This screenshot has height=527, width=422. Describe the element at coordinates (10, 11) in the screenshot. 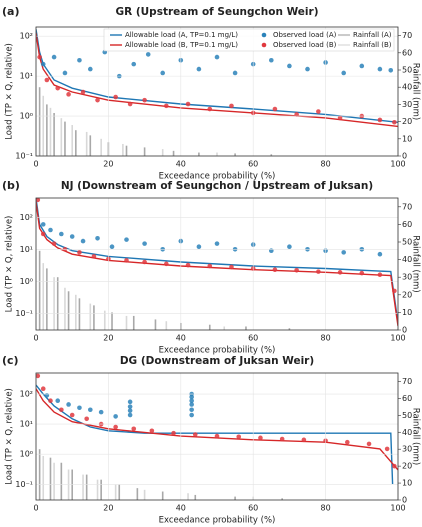

I see `panel-label: (a)` at that location.